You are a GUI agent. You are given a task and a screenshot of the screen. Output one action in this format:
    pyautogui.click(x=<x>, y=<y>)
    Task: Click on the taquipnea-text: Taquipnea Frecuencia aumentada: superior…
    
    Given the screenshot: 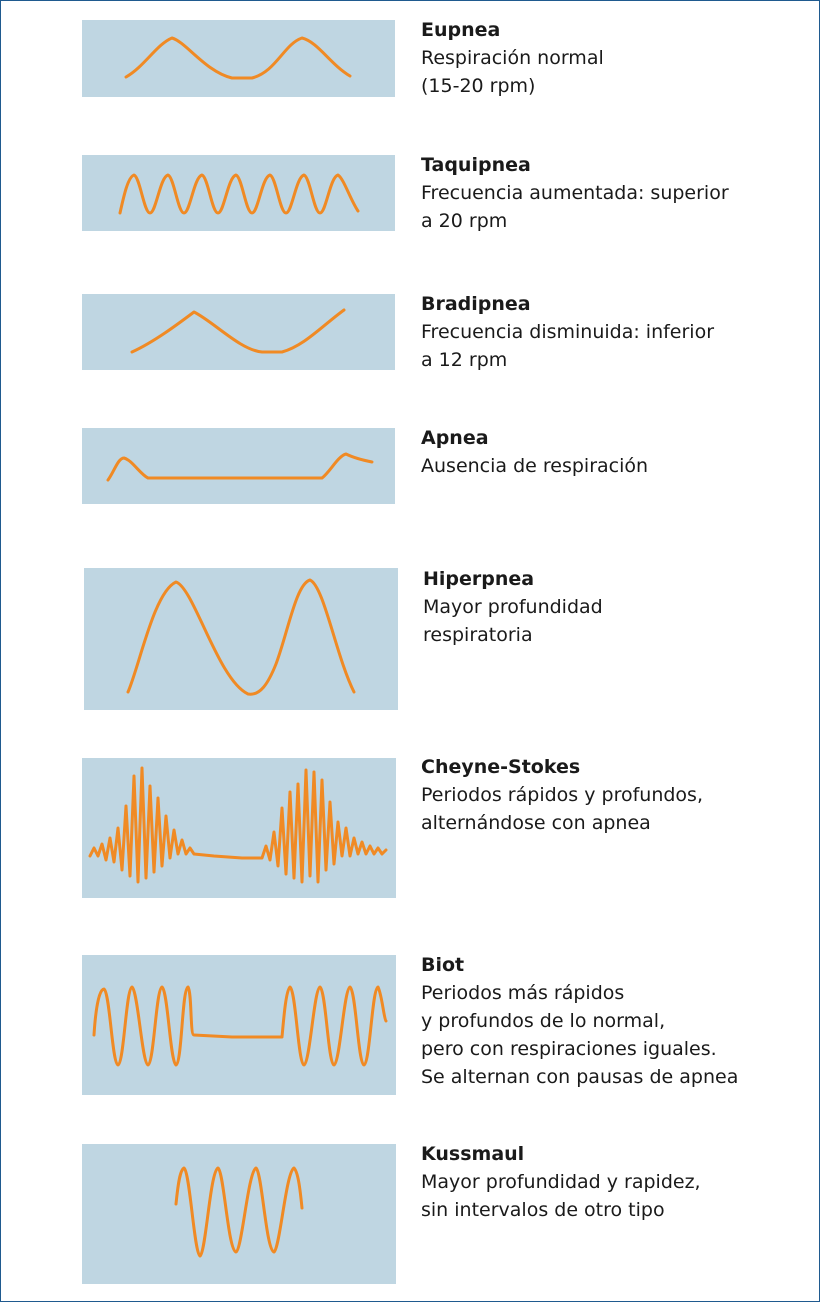 What is the action you would take?
    pyautogui.click(x=575, y=193)
    